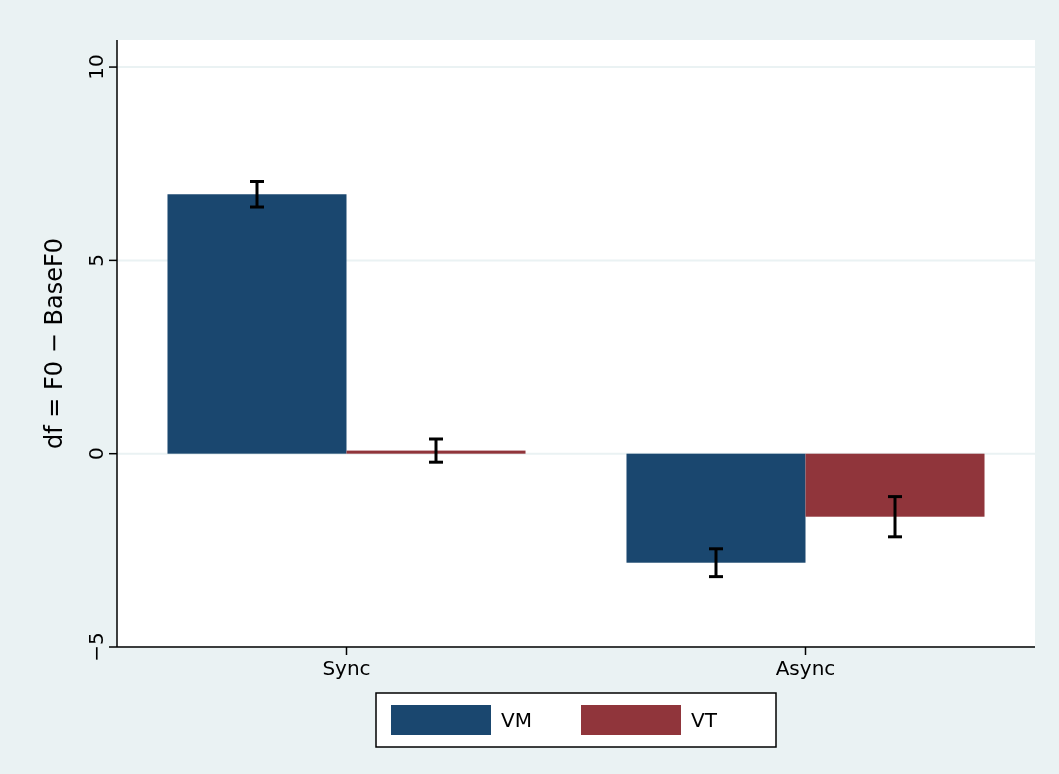 The image size is (1059, 774). Describe the element at coordinates (346, 668) in the screenshot. I see `x-tick-label: Sync` at that location.